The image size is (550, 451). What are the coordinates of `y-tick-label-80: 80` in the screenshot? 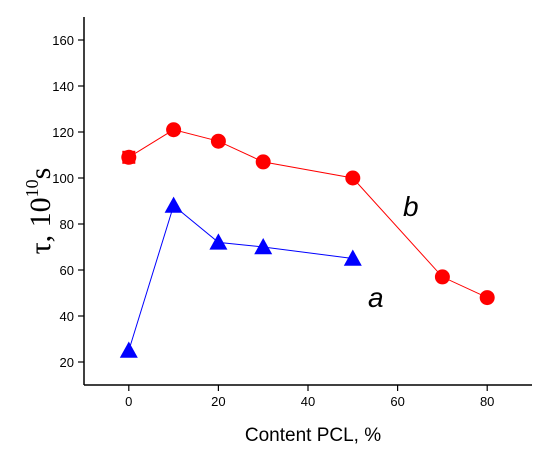 It's located at (67, 224).